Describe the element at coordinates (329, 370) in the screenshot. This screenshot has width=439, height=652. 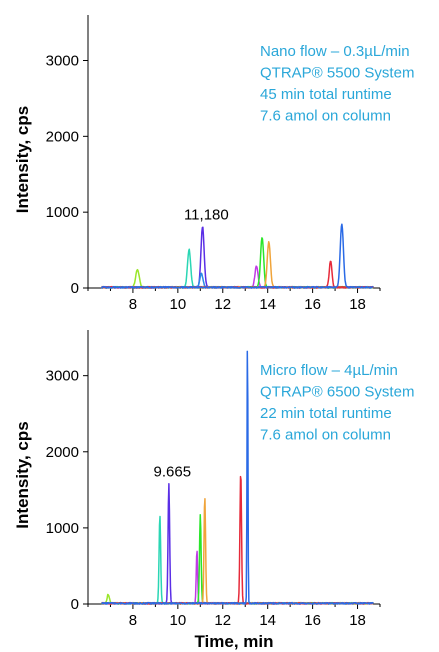
I see `annotation-line-1: Micro flow – 4µL/min` at that location.